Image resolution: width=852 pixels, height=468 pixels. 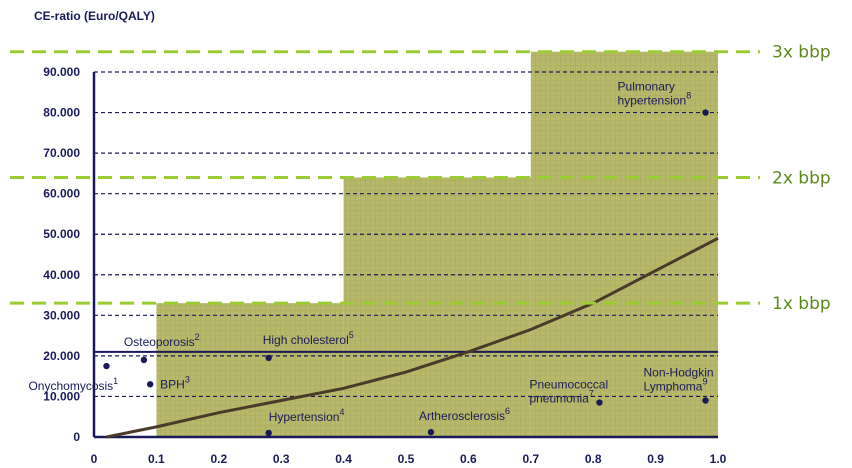 I want to click on x-tick-label: 0.5, so click(x=406, y=459).